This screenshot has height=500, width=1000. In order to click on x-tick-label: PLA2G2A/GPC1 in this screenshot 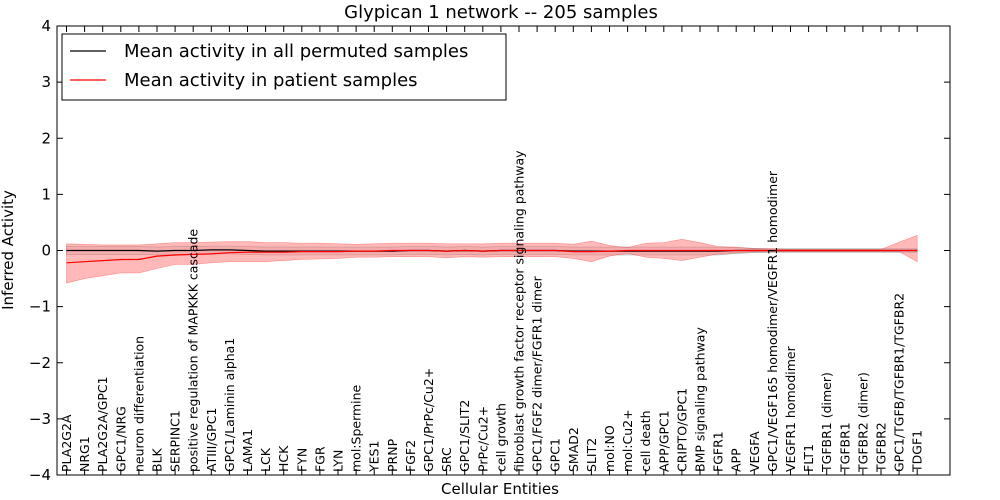, I will do `click(102, 424)`.